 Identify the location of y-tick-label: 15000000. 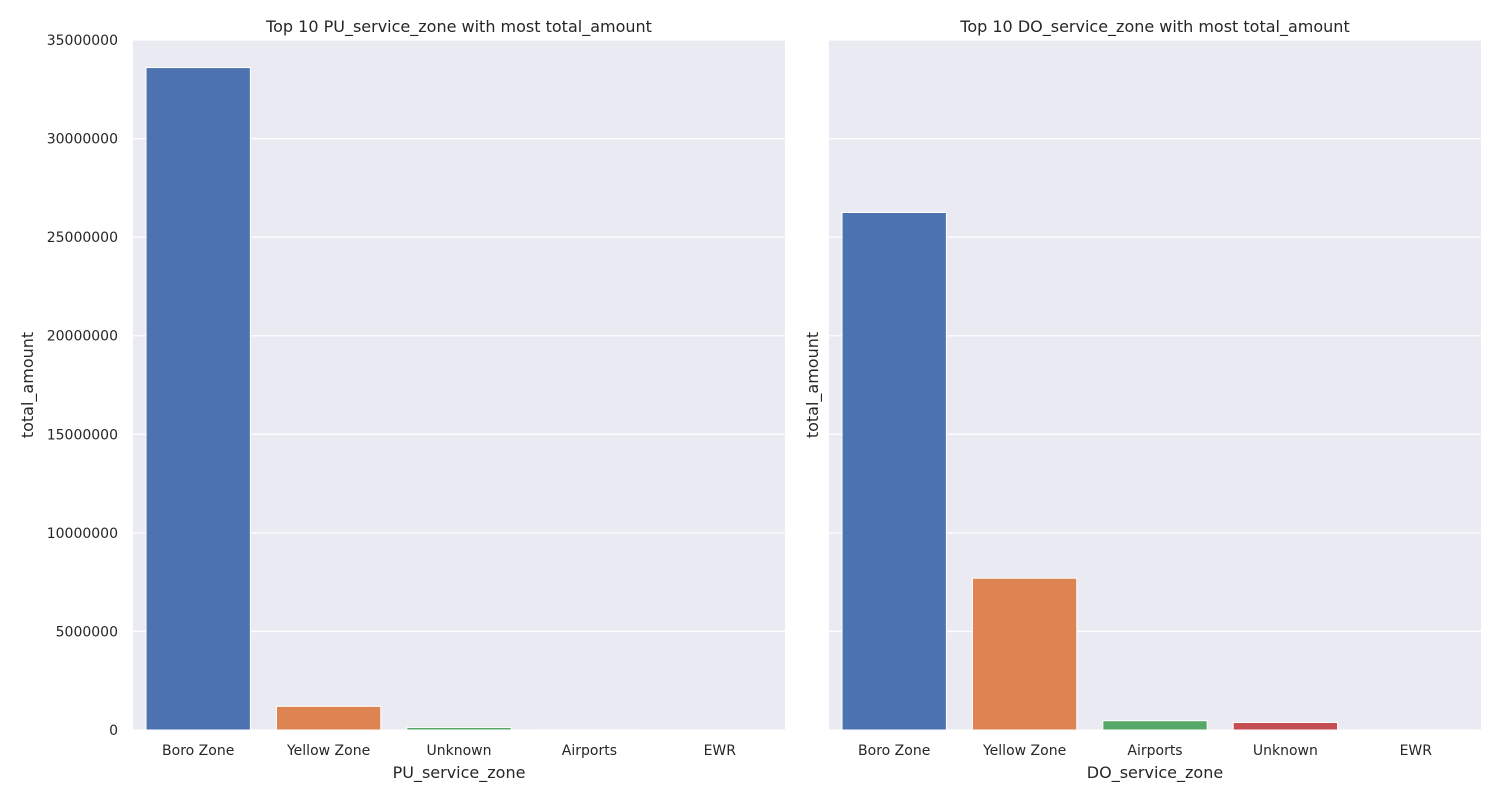
(82, 435).